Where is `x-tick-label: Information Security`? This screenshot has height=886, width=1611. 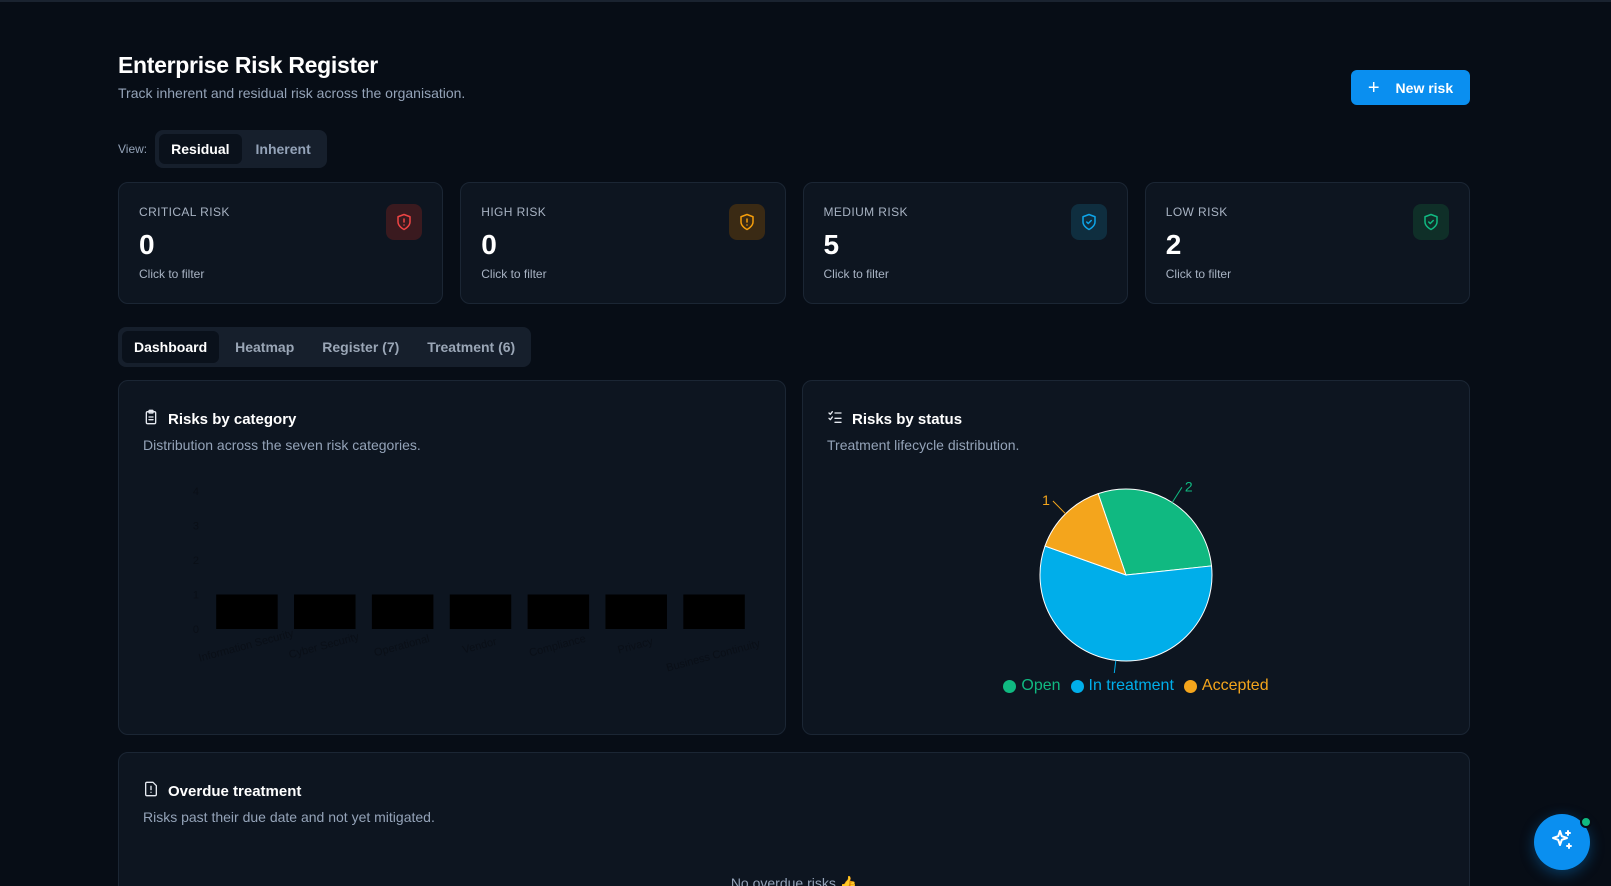 x-tick-label: Information Security is located at coordinates (246, 646).